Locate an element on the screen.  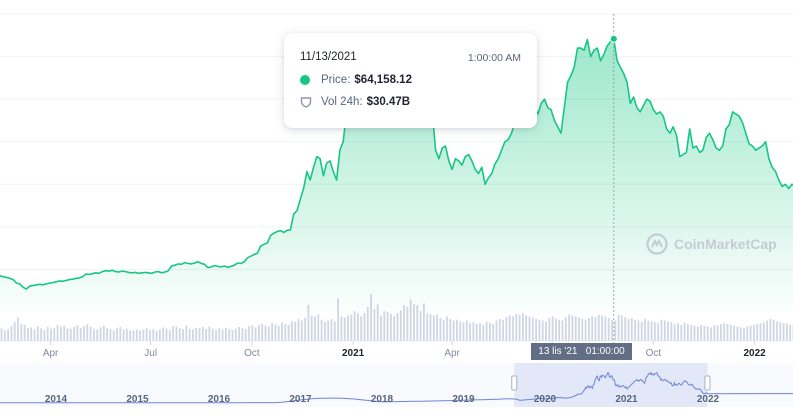
x-tick-label: 2021 is located at coordinates (353, 353).